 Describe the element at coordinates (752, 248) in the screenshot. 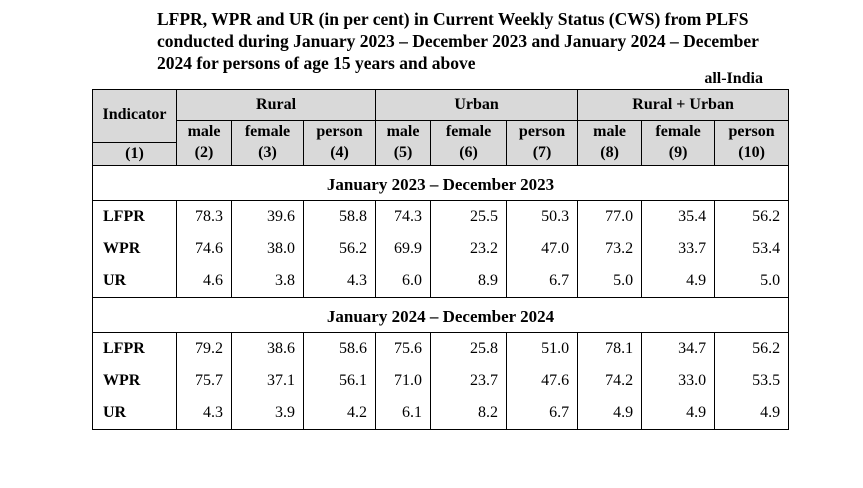

I see `table-cell: 53.4` at that location.